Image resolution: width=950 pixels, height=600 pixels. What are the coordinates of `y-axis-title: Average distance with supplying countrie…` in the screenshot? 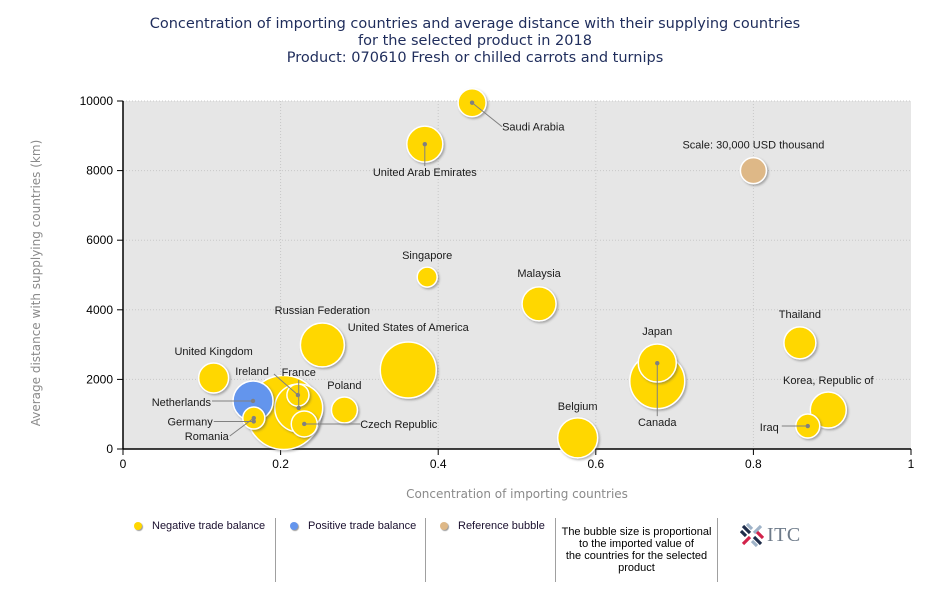 It's located at (36, 283).